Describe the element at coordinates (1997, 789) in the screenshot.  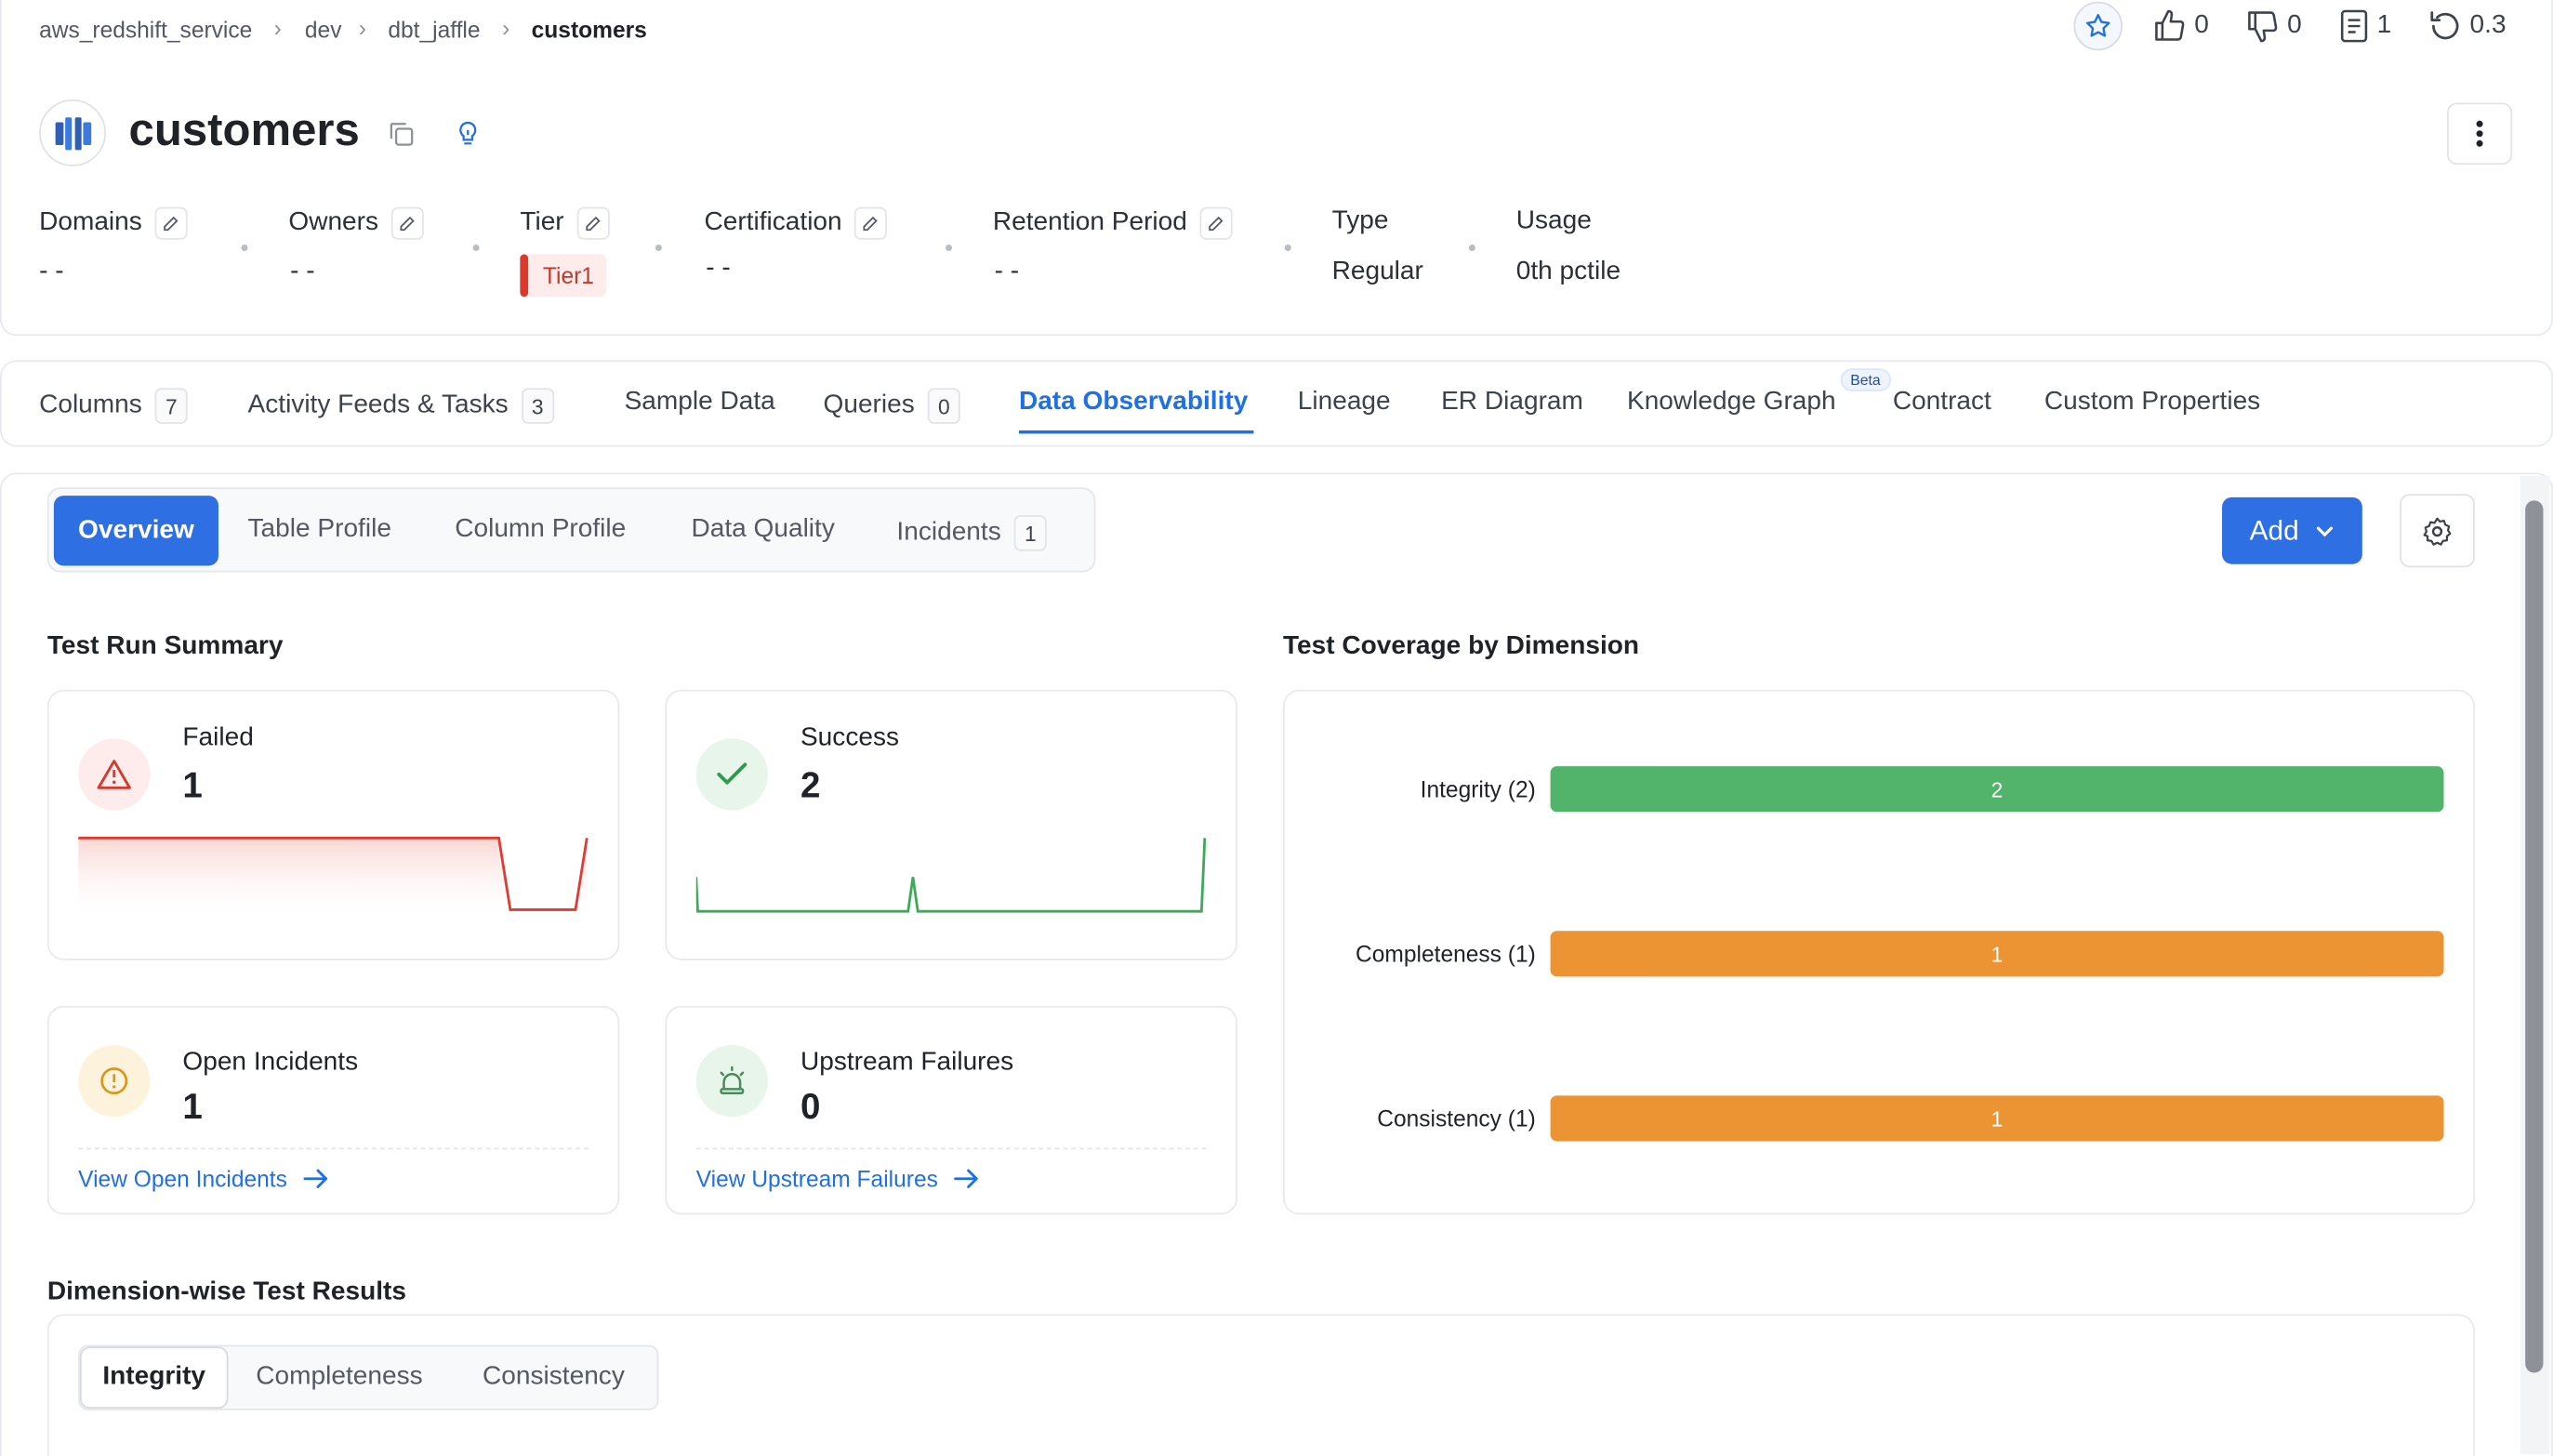
I see `coverage-bar: 2` at that location.